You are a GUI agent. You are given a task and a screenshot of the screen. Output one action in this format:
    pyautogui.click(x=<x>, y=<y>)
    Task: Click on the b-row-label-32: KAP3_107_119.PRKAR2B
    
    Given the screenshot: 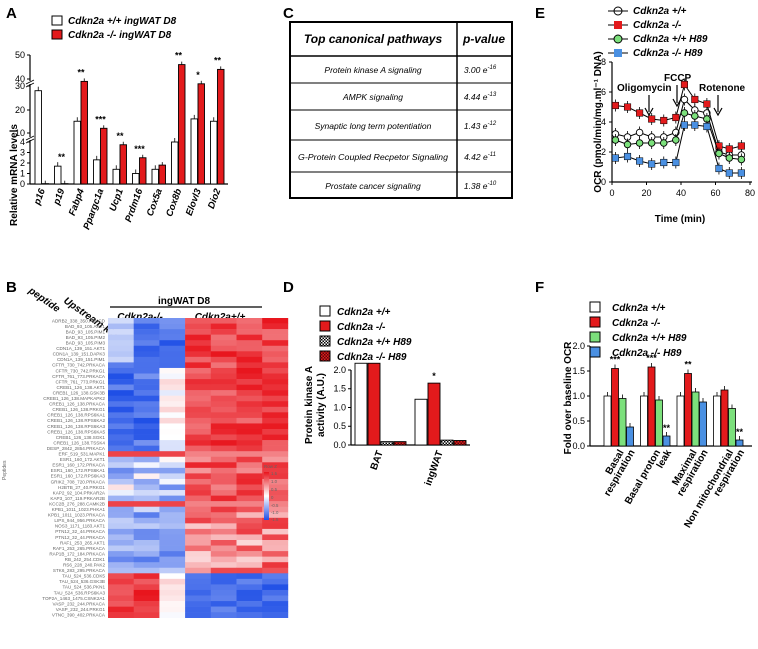 What is the action you would take?
    pyautogui.click(x=77, y=498)
    